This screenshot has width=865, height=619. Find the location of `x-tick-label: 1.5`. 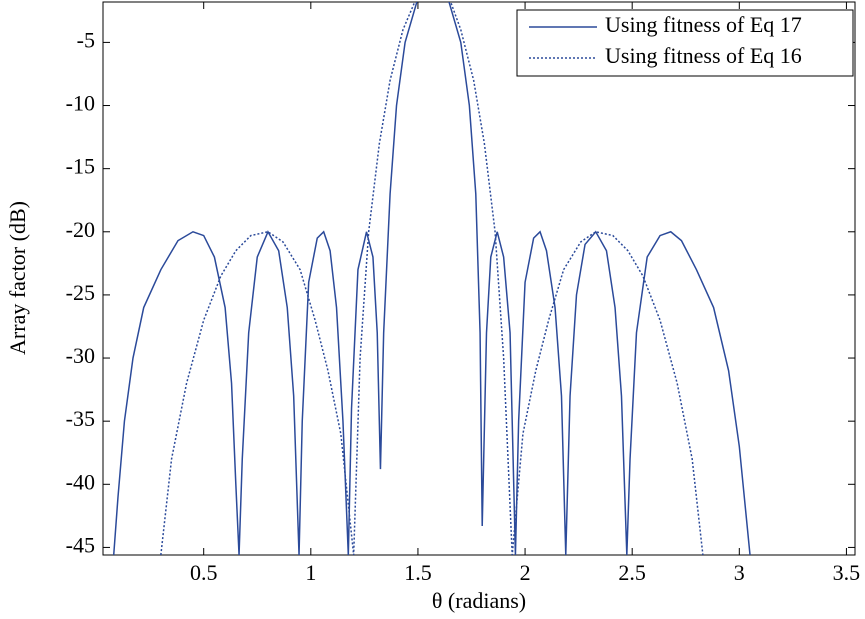

x-tick-label: 1.5 is located at coordinates (418, 572).